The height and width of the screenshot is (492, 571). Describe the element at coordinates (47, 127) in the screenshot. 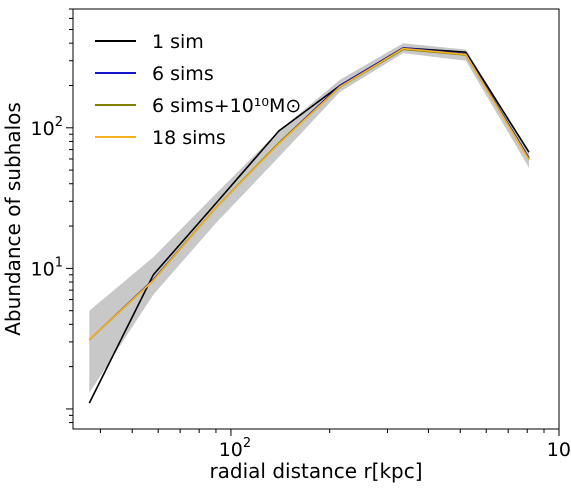

I see `y-tick-label: 10²` at that location.